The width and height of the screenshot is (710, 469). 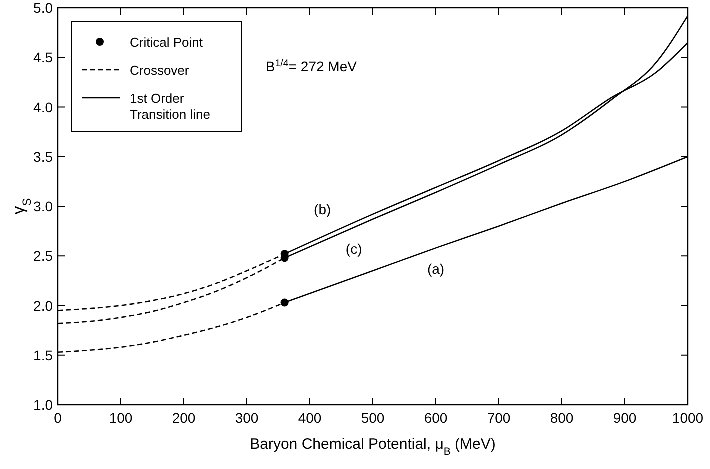 What do you see at coordinates (44, 256) in the screenshot?
I see `y-tick-label: 2.5` at bounding box center [44, 256].